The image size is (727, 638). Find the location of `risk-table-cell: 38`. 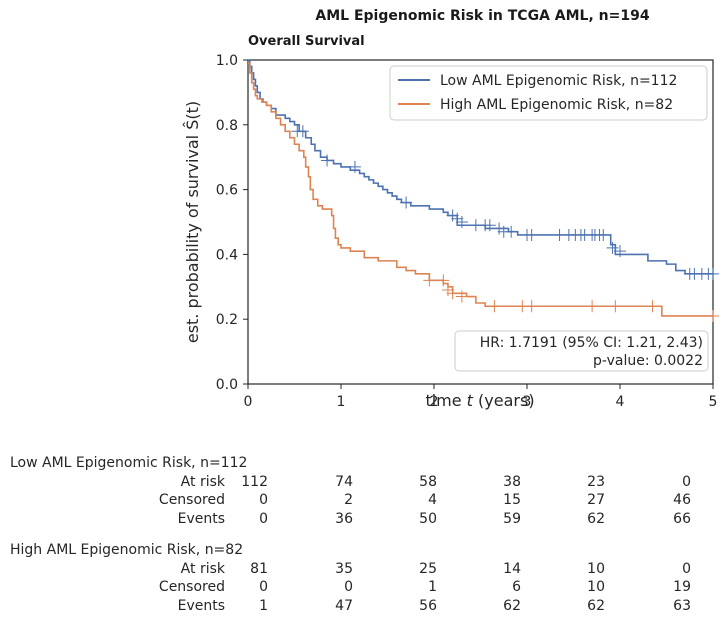

risk-table-cell: 38 is located at coordinates (512, 481).